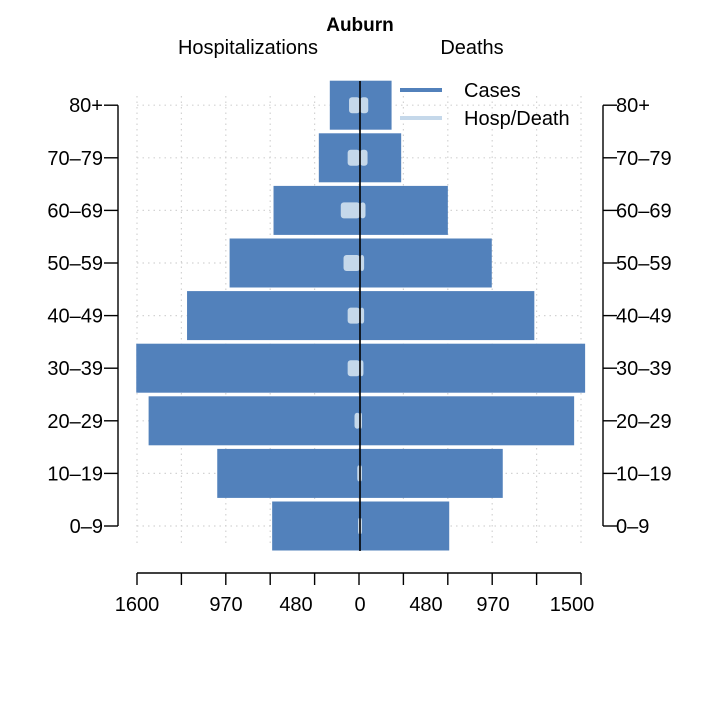 This screenshot has height=720, width=720. I want to click on x-tick-label: 1600, so click(137, 605).